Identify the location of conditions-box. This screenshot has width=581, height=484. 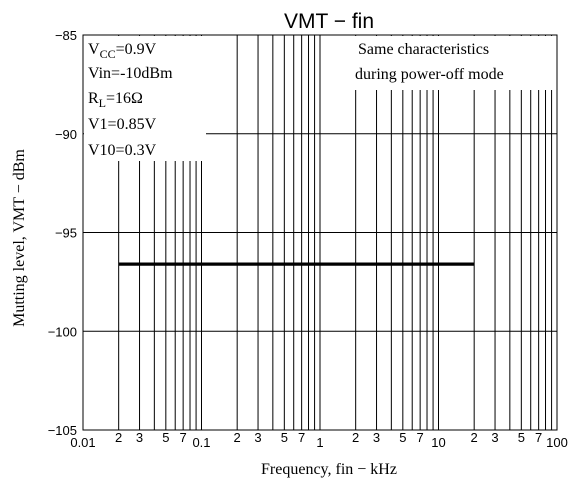
(145, 98).